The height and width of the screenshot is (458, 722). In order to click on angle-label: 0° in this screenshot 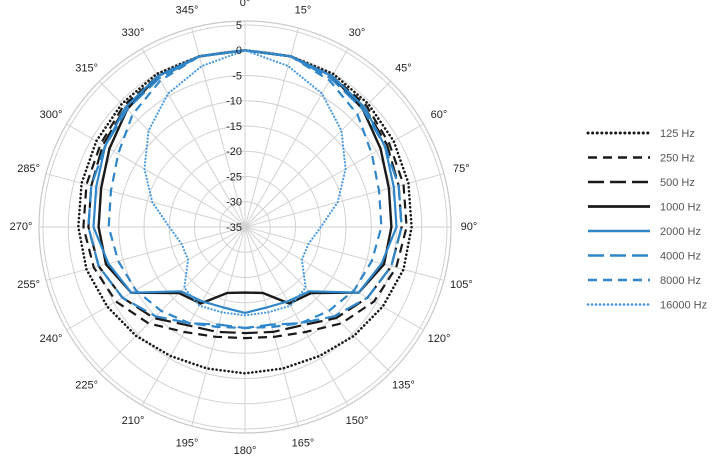, I will do `click(245, 4)`.